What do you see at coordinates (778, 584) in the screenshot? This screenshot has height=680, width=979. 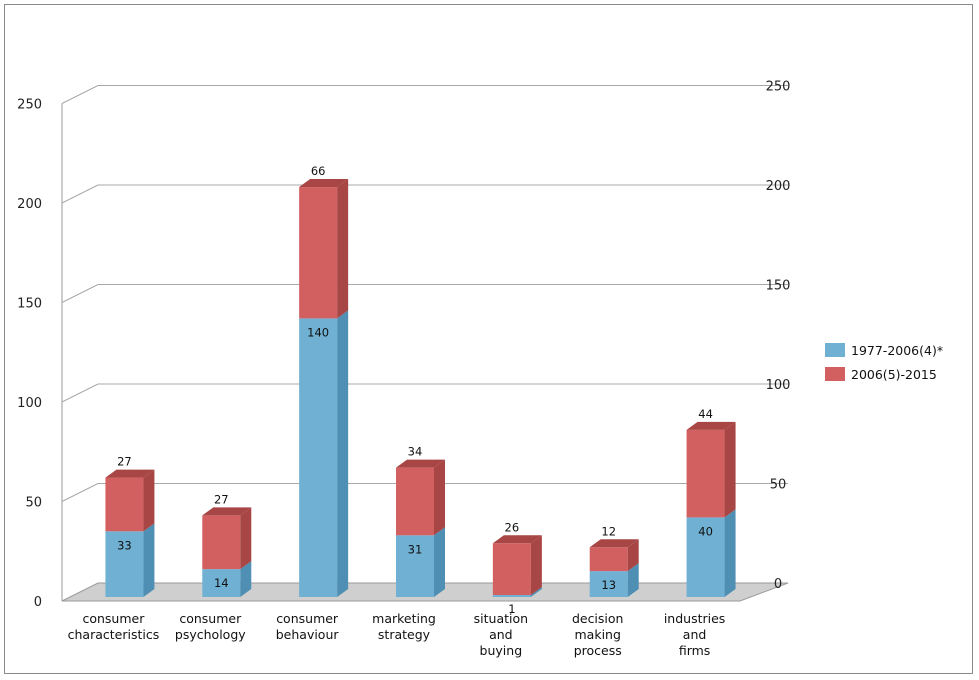 I see `y-tick-label-right: 0` at bounding box center [778, 584].